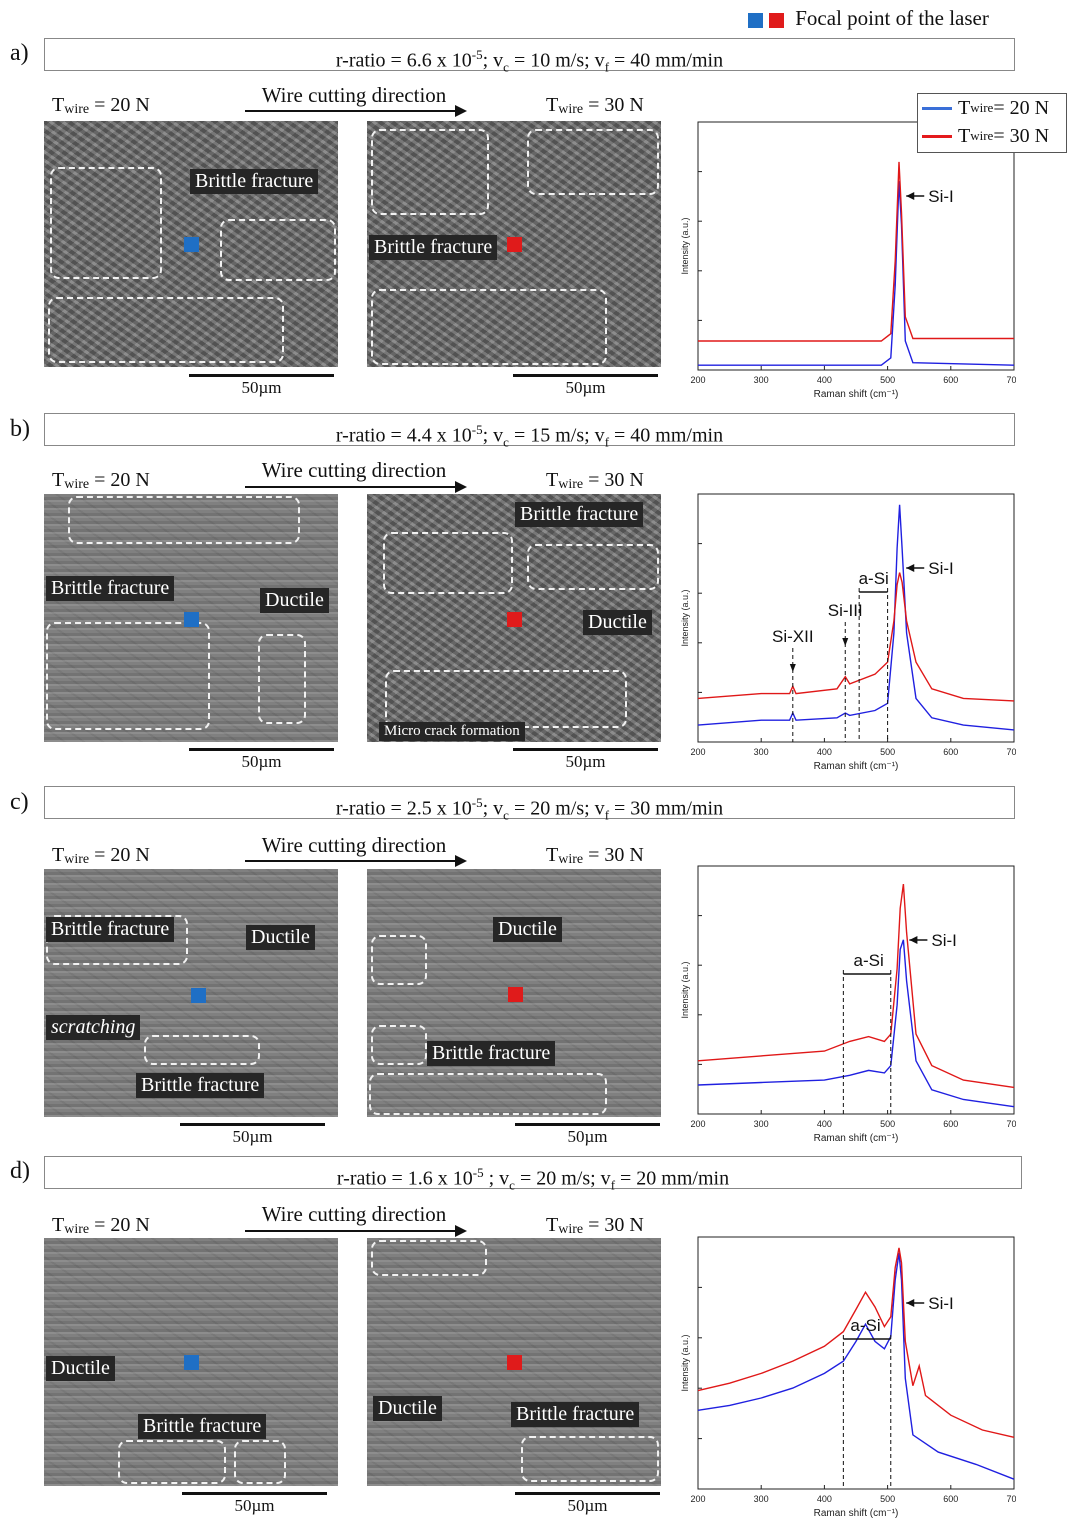  Describe the element at coordinates (845, 610) in the screenshot. I see `annotation-label: Si-III` at that location.